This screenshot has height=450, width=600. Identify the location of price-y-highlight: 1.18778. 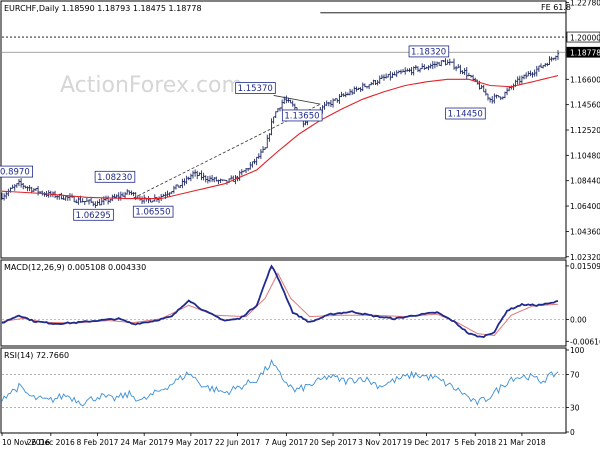
(583, 52).